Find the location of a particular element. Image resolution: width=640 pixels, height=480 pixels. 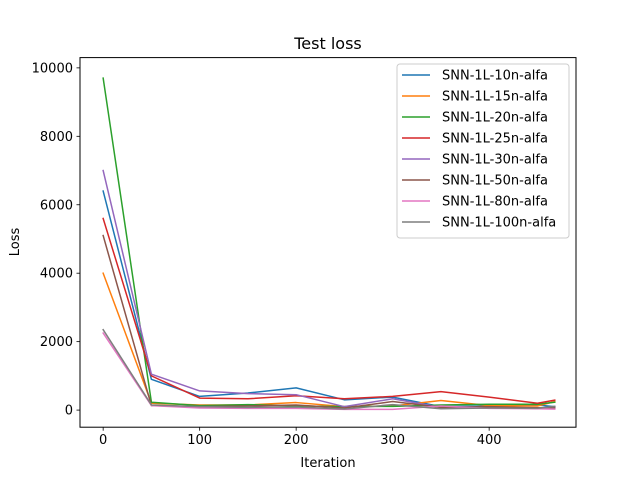

y-tick-label: 0 is located at coordinates (69, 411).